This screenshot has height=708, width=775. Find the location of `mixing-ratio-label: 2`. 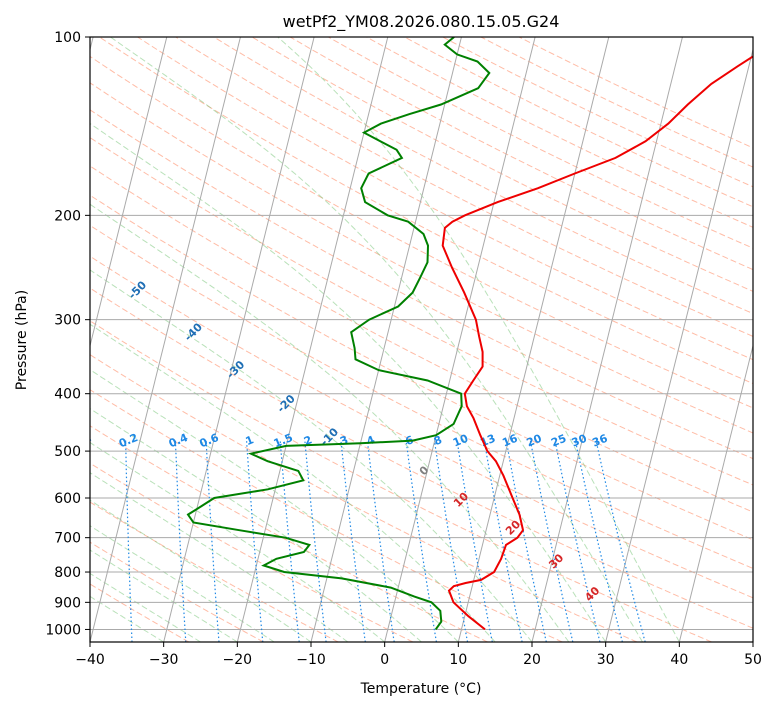

mixing-ratio-label: 2 is located at coordinates (308, 440).